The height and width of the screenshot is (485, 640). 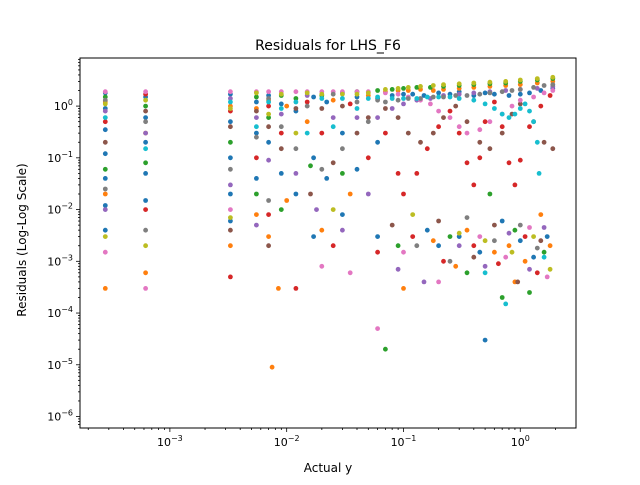 I want to click on y-tick-label: 10⁻², so click(x=60, y=209).